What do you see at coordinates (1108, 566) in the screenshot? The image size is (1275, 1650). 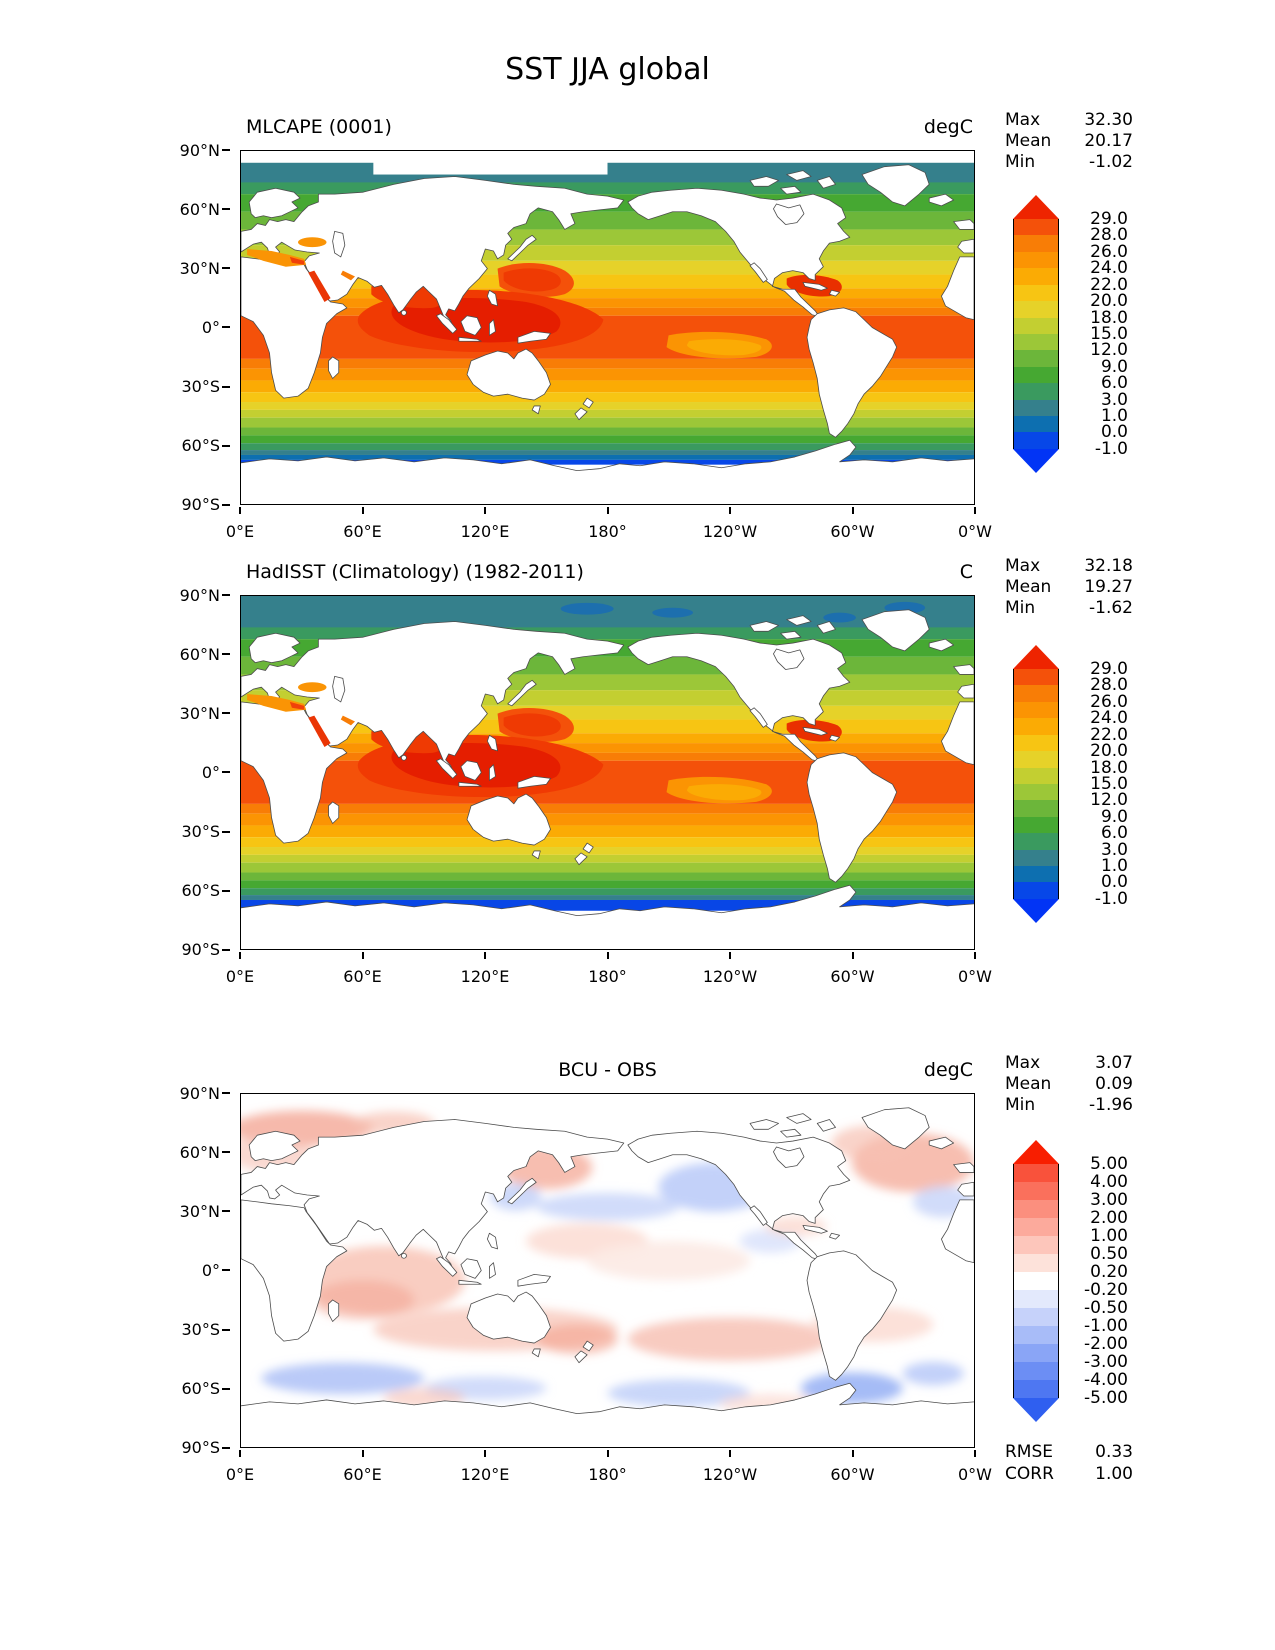 I see `stat-value: 32.18` at bounding box center [1108, 566].